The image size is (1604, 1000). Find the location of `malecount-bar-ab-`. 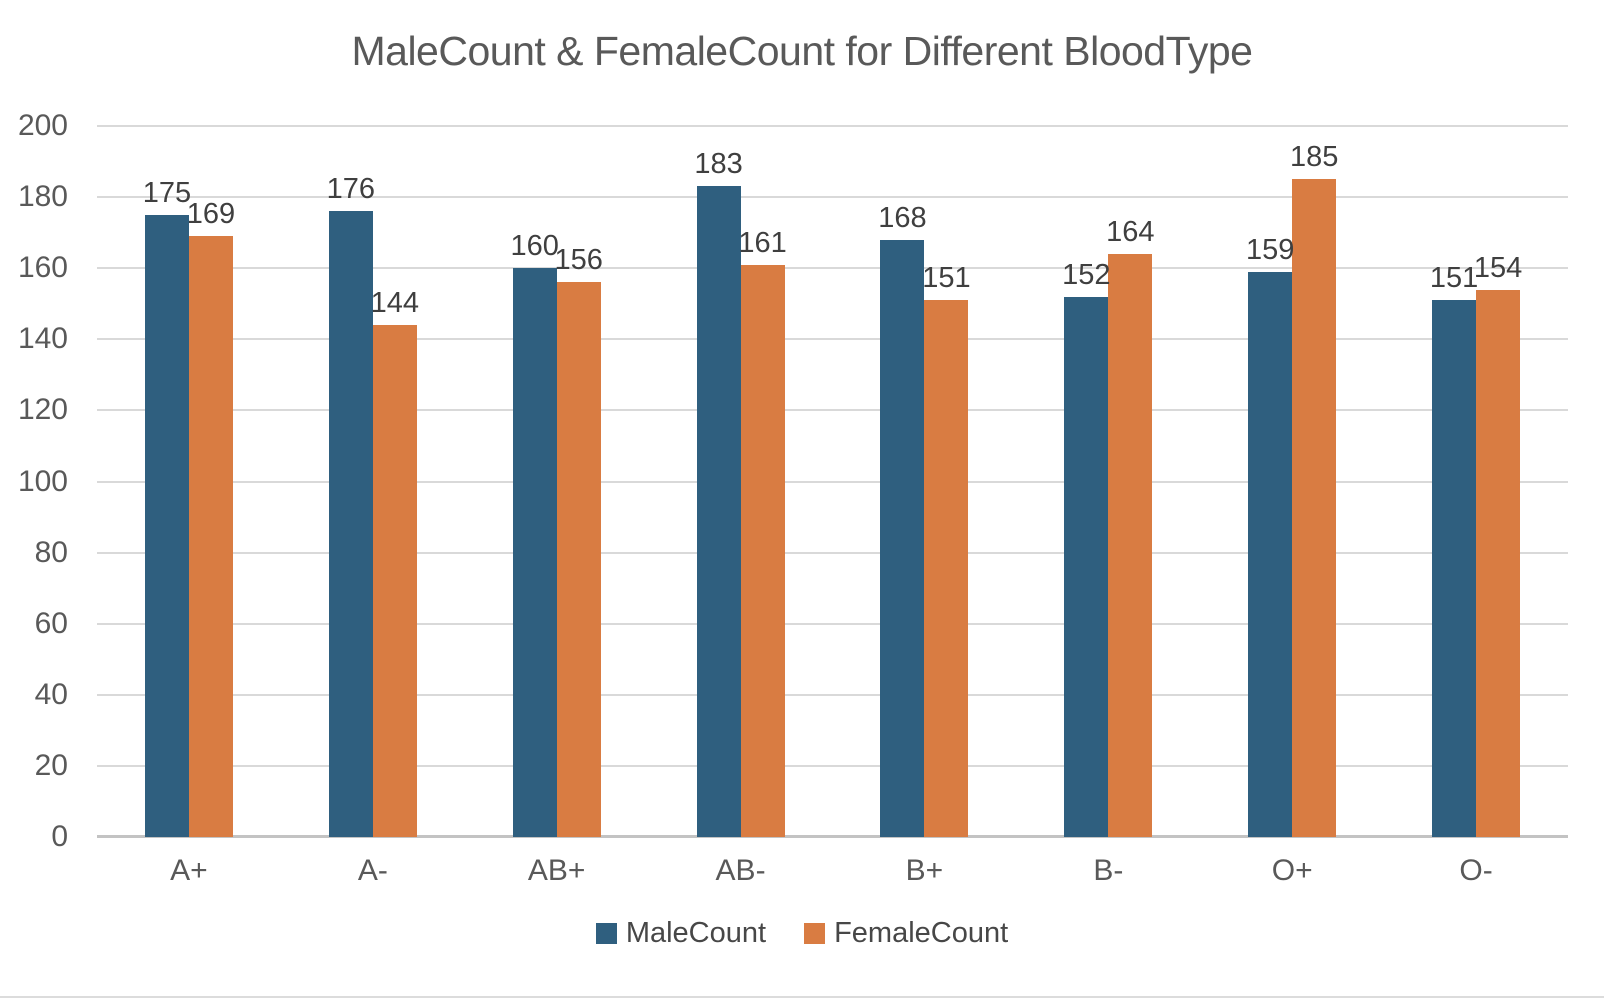

malecount-bar-ab- is located at coordinates (718, 511).